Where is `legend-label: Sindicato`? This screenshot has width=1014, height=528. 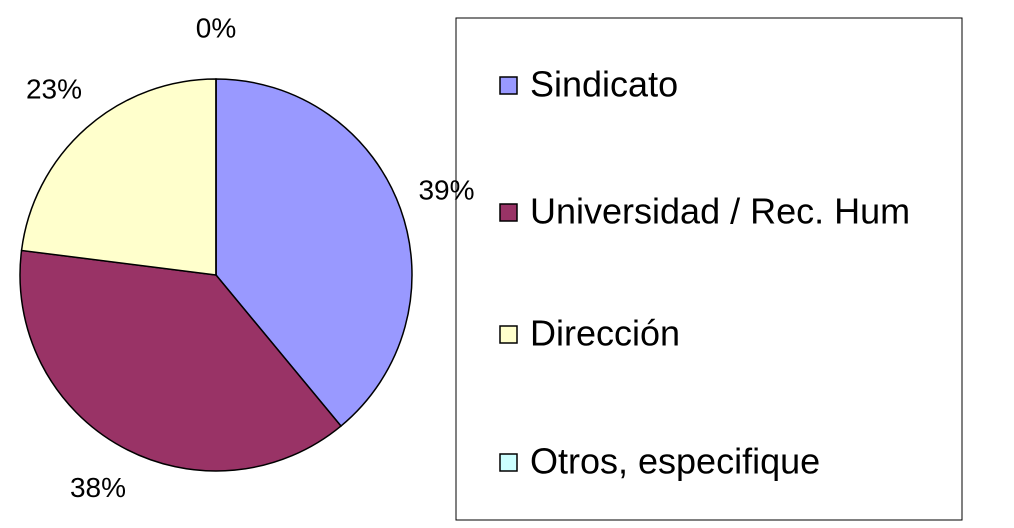 legend-label: Sindicato is located at coordinates (604, 84).